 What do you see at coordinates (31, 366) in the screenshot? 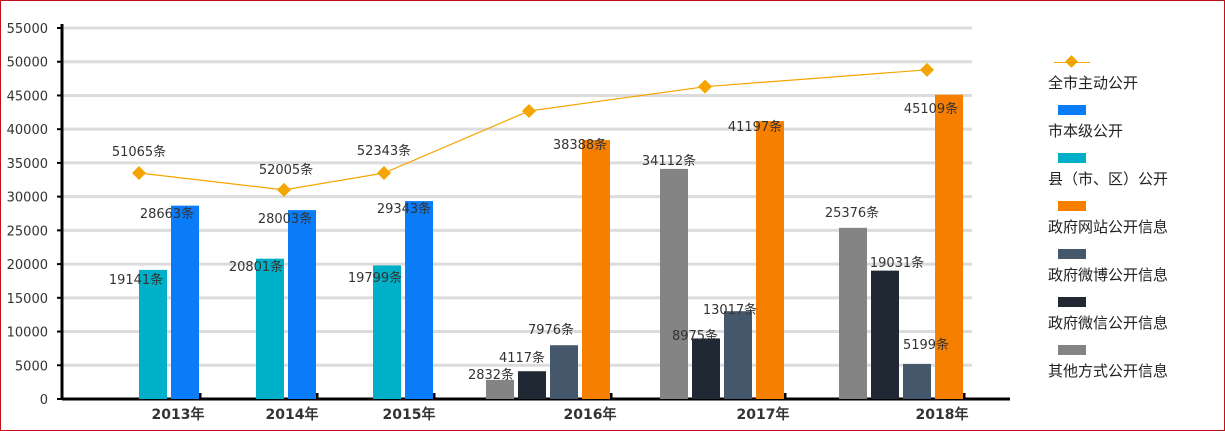
I see `y-tick-label: 5000` at bounding box center [31, 366].